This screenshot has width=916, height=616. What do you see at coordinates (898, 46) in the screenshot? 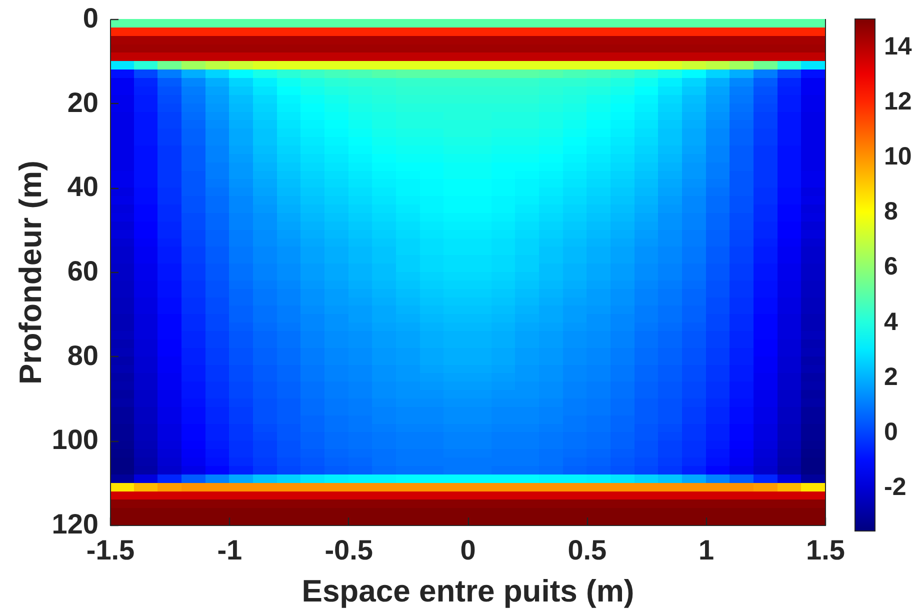
I see `color-bar-label: 14` at bounding box center [898, 46].